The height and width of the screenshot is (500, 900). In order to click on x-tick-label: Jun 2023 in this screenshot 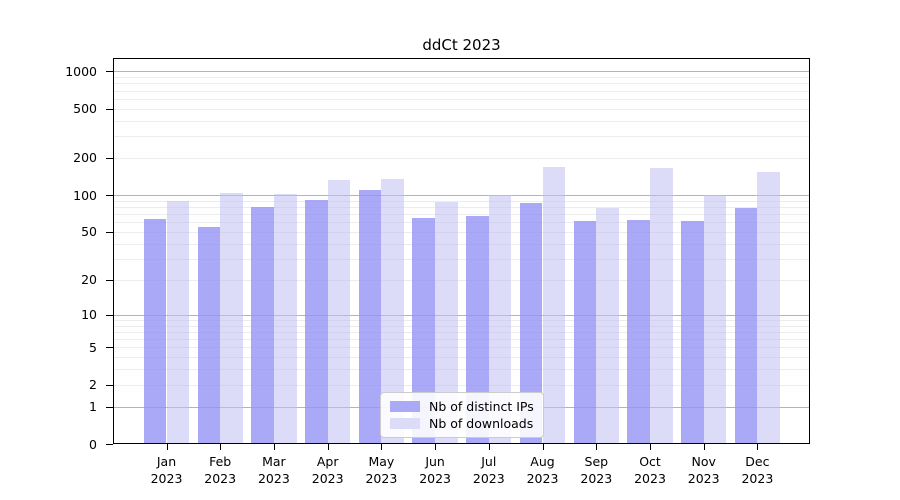, I will do `click(435, 470)`.